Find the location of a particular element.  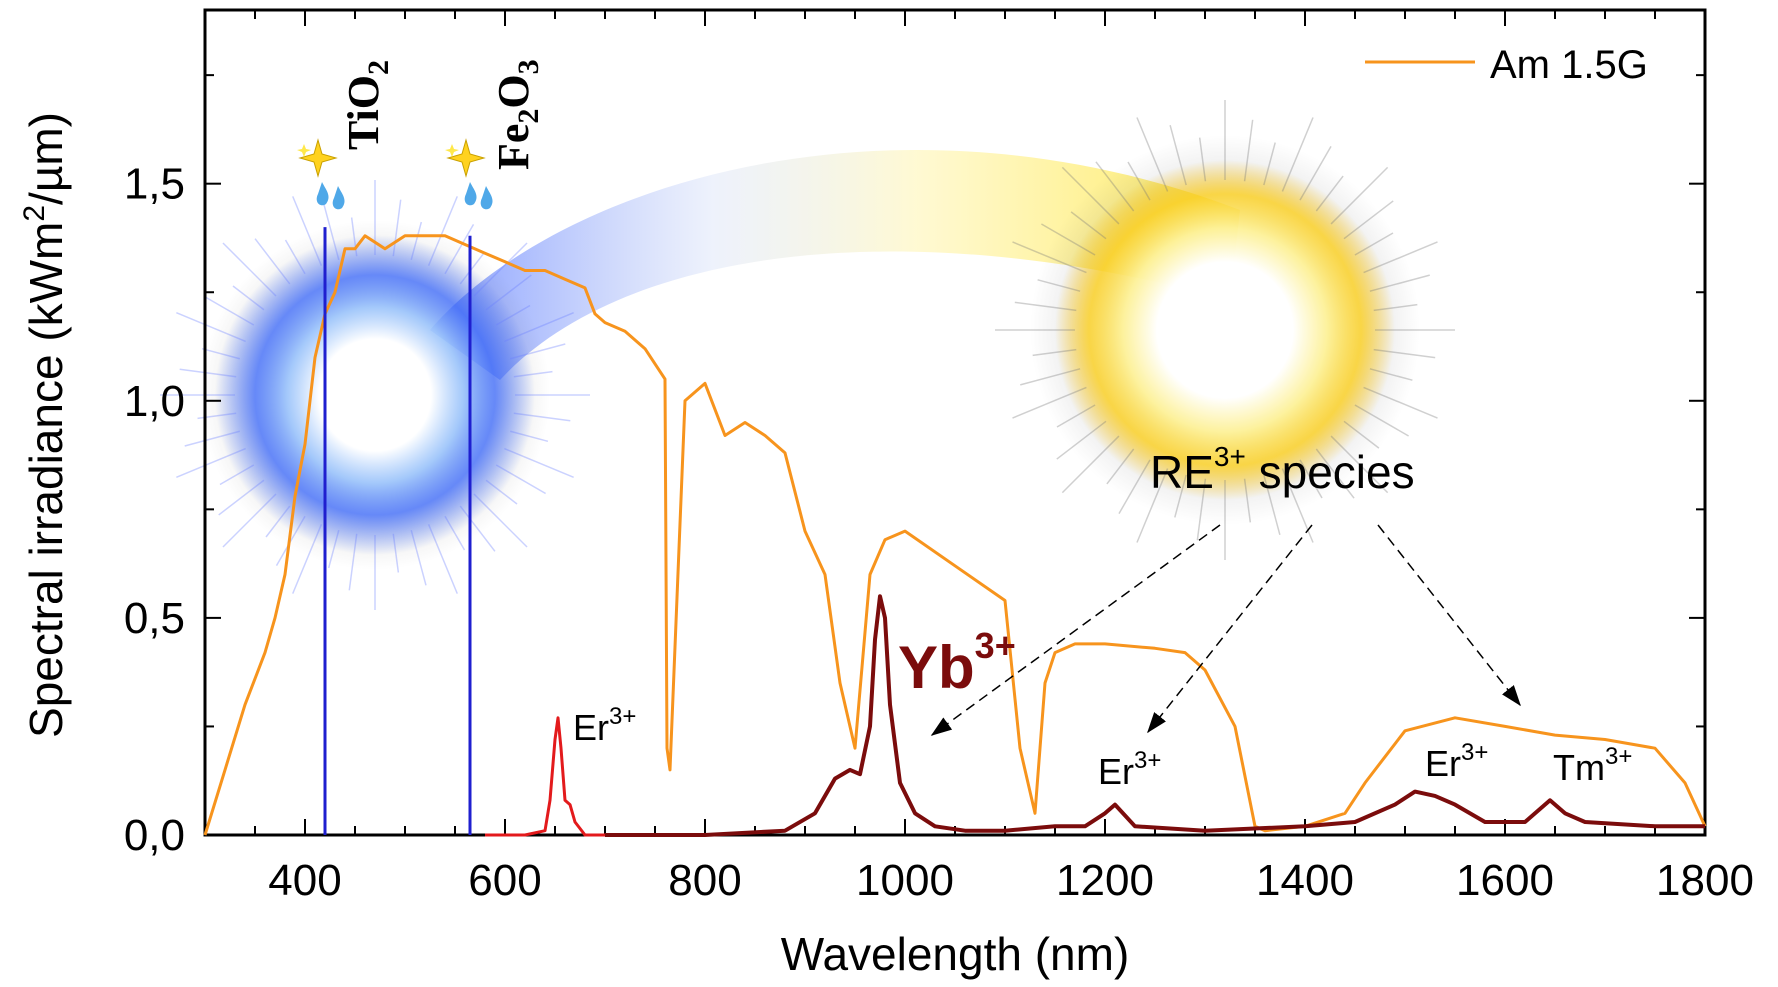

x-tick-label: 1400 is located at coordinates (1305, 880).